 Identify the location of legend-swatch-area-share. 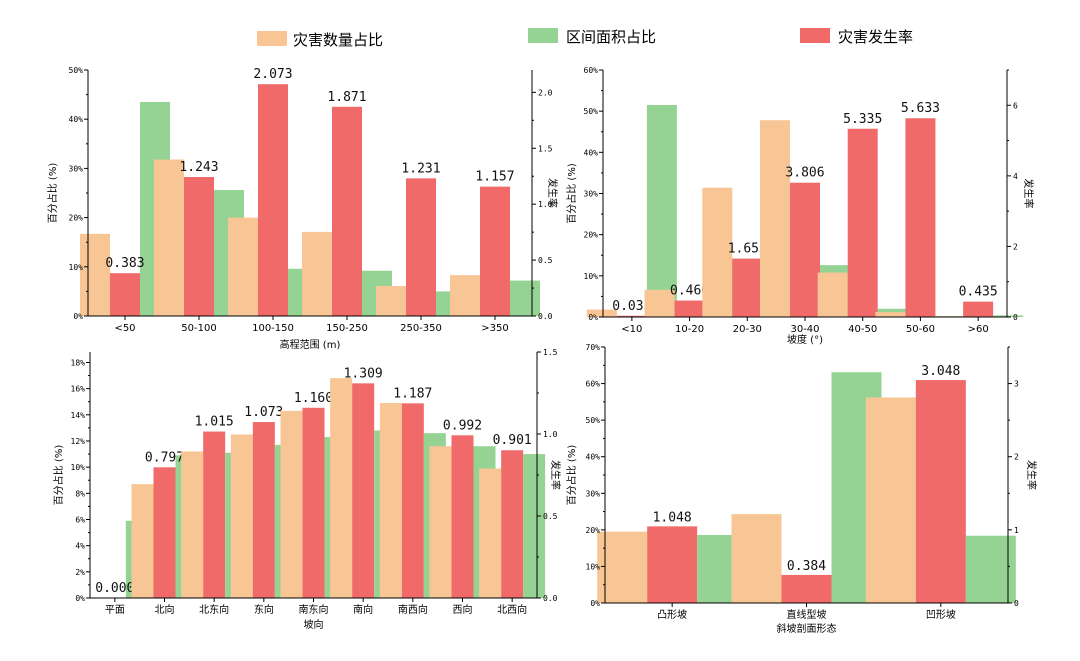
(543, 35).